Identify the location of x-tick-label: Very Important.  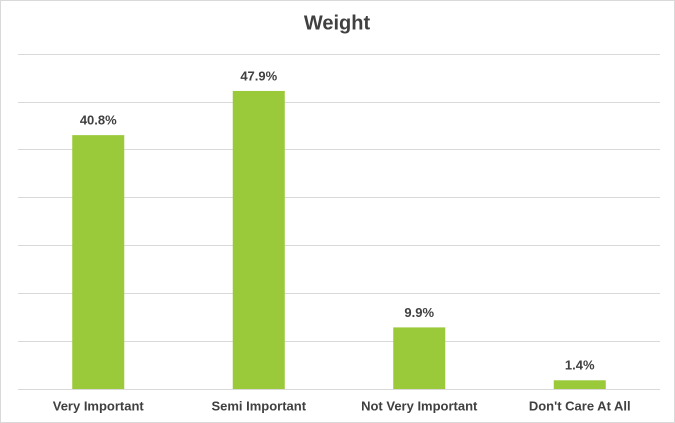
(99, 405).